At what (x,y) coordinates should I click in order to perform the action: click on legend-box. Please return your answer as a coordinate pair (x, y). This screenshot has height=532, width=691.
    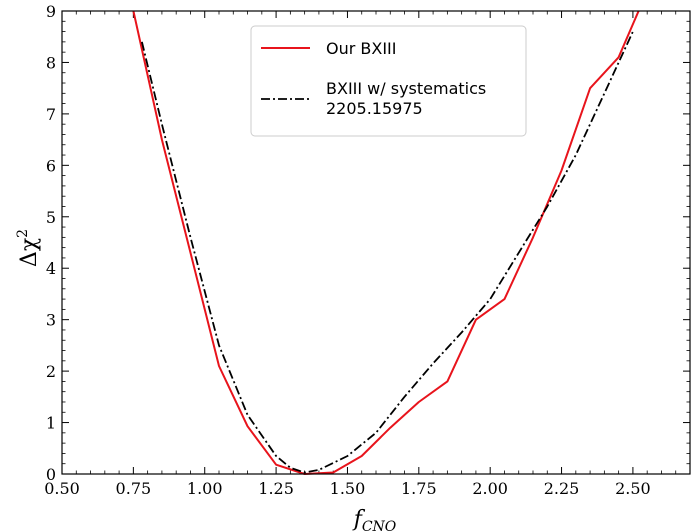
    Looking at the image, I should click on (388, 81).